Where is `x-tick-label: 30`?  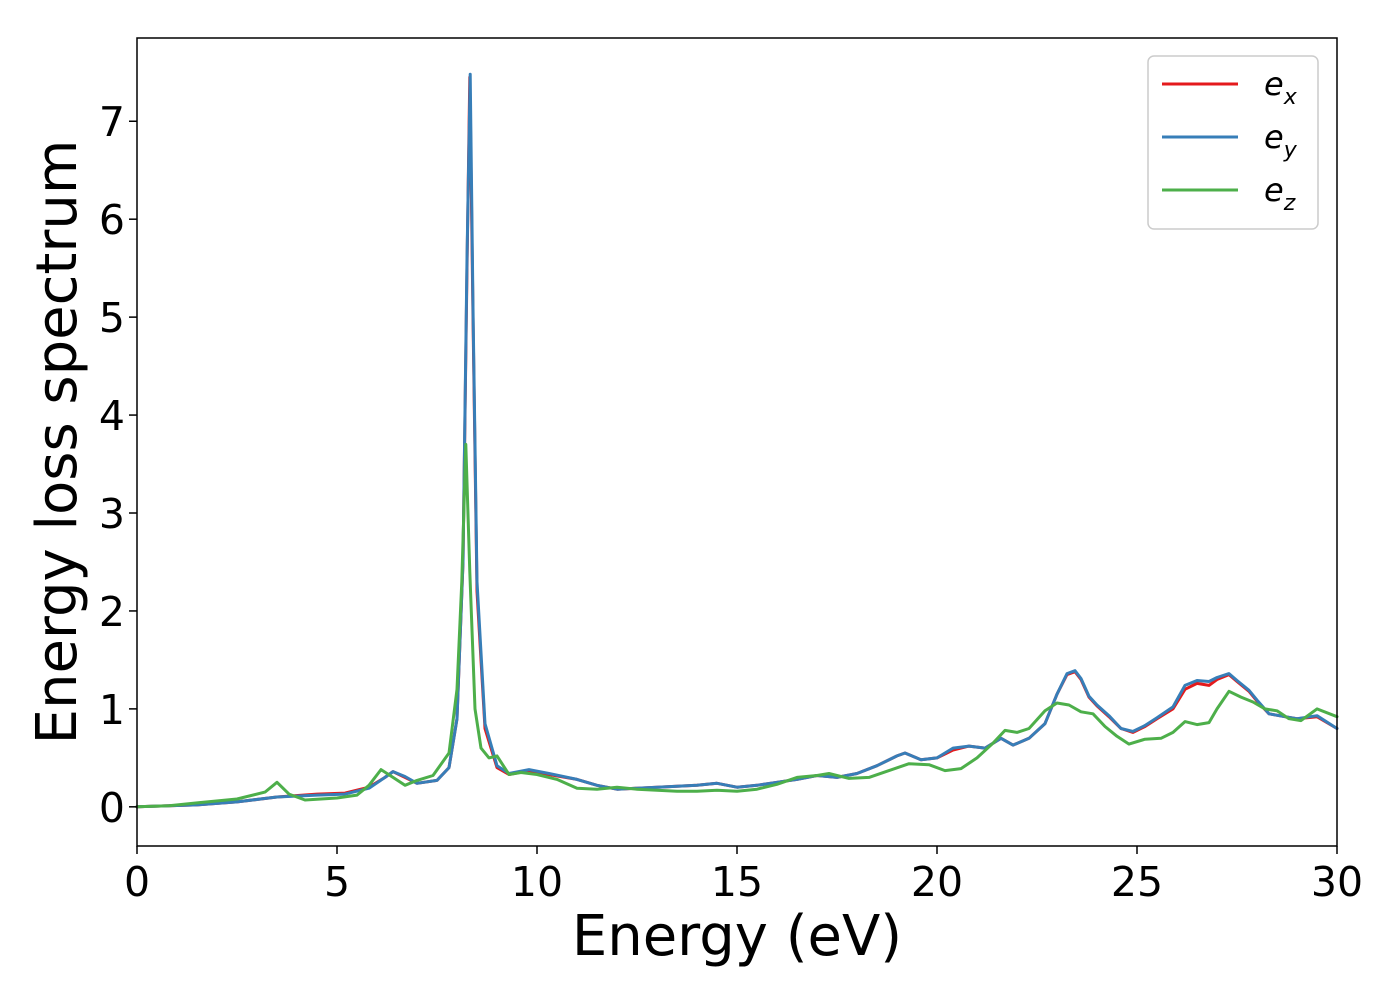
x-tick-label: 30 is located at coordinates (1337, 882).